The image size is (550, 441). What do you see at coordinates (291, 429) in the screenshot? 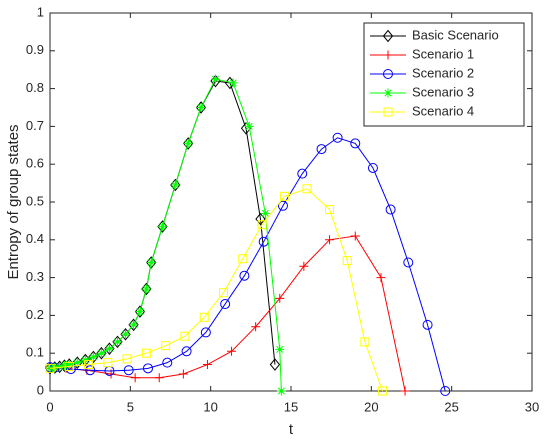
I see `x-axis-label: t` at bounding box center [291, 429].